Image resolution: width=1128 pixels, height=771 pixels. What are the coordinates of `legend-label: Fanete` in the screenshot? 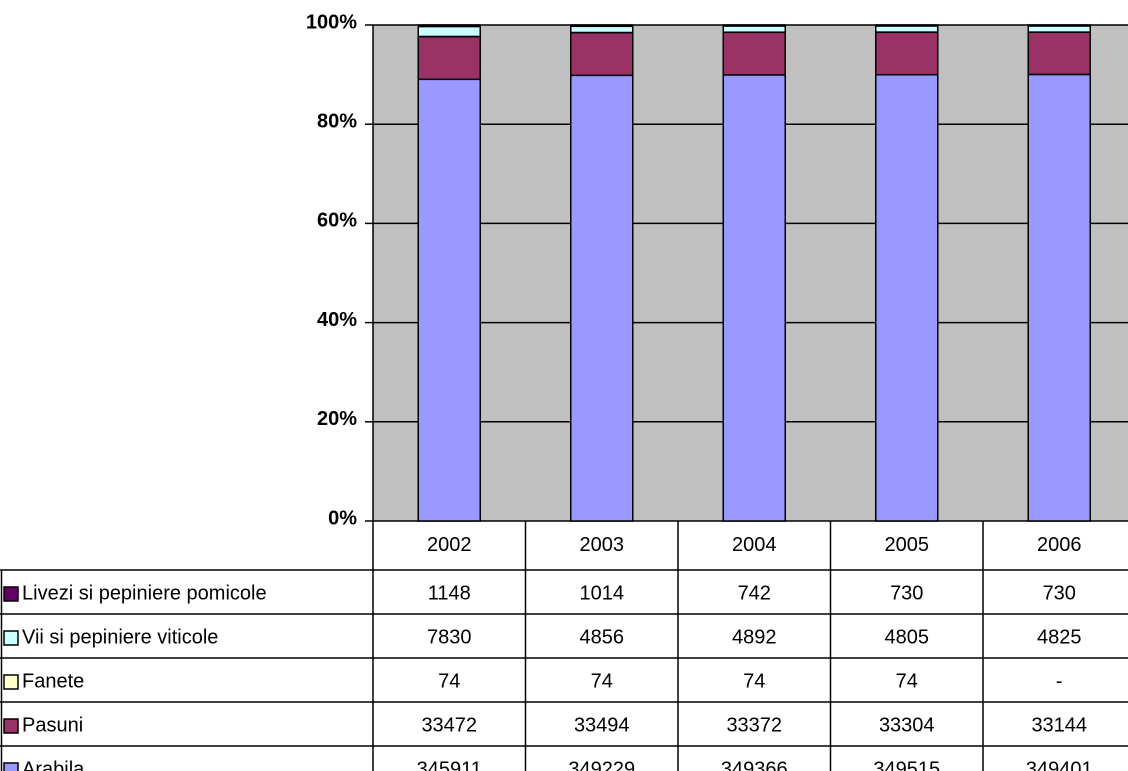 It's located at (53, 681).